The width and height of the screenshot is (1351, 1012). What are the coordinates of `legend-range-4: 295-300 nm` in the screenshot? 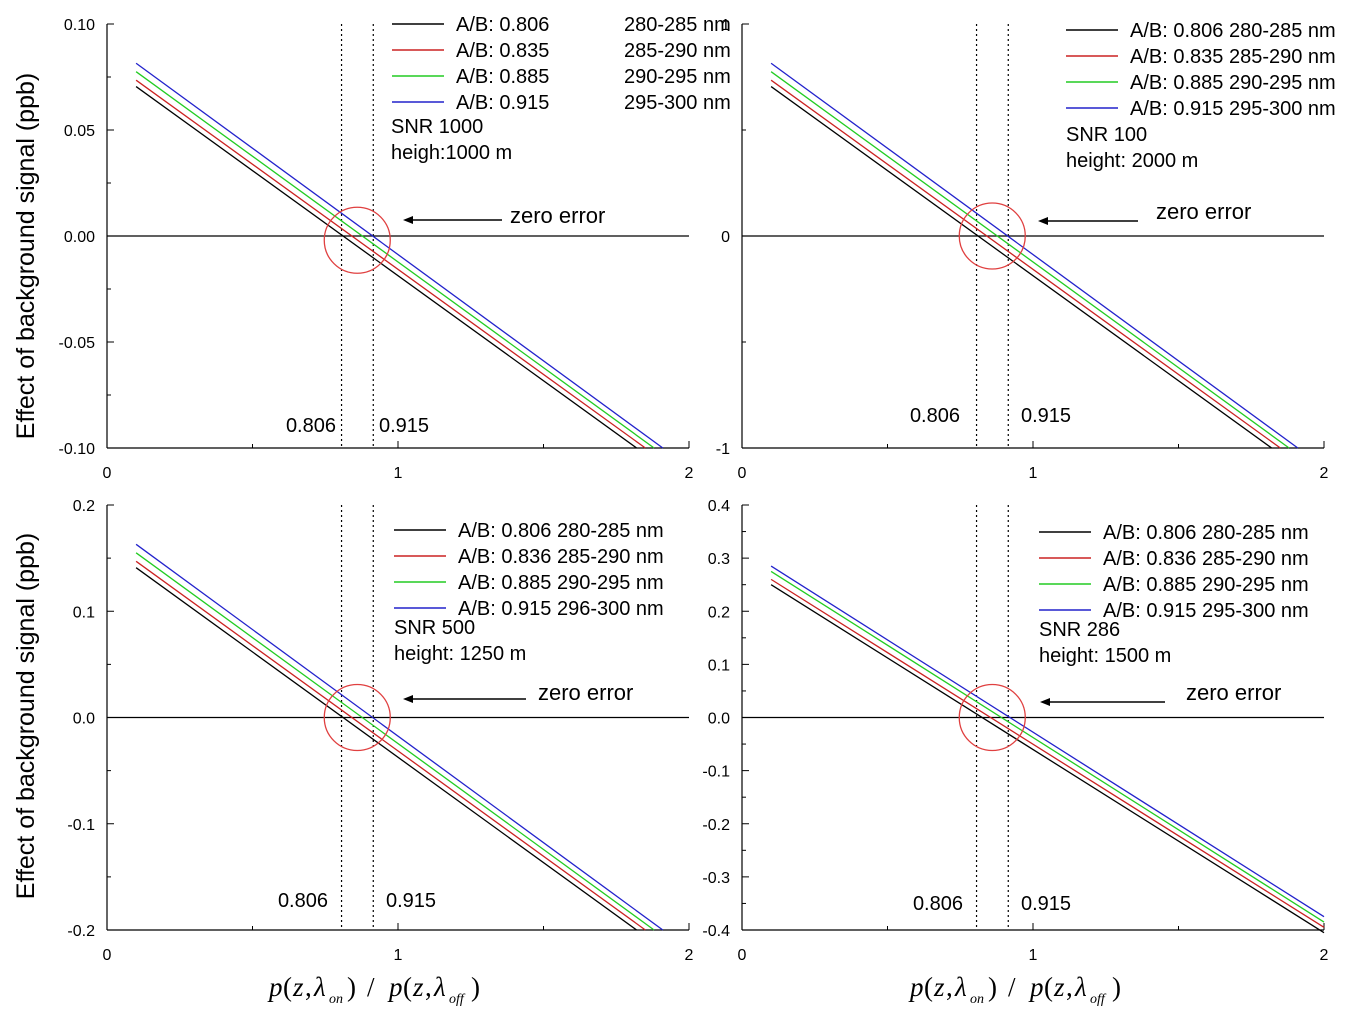 It's located at (677, 103).